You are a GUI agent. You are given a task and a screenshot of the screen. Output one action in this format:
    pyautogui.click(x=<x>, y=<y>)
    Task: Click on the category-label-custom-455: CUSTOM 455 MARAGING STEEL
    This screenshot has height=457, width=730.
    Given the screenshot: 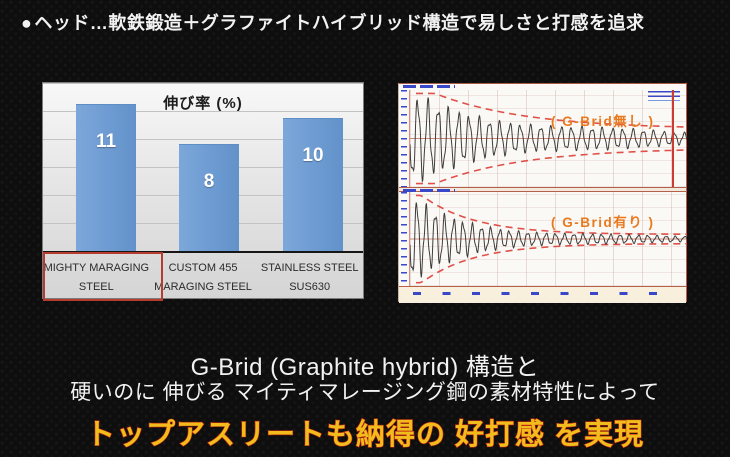 What is the action you would take?
    pyautogui.click(x=203, y=278)
    